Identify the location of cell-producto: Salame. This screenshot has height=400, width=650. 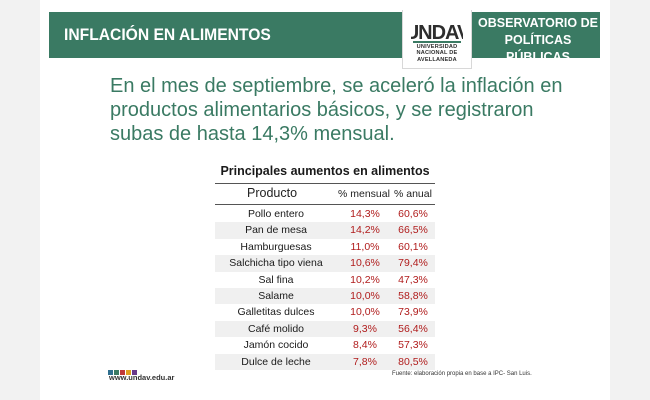
(276, 296).